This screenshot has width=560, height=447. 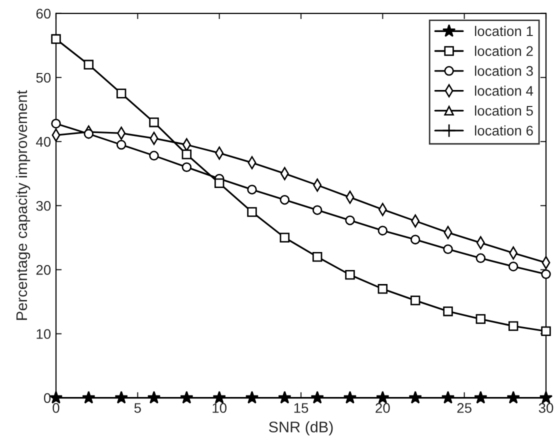 What do you see at coordinates (23, 205) in the screenshot?
I see `y-axis-title: Percentage capacity improvement` at bounding box center [23, 205].